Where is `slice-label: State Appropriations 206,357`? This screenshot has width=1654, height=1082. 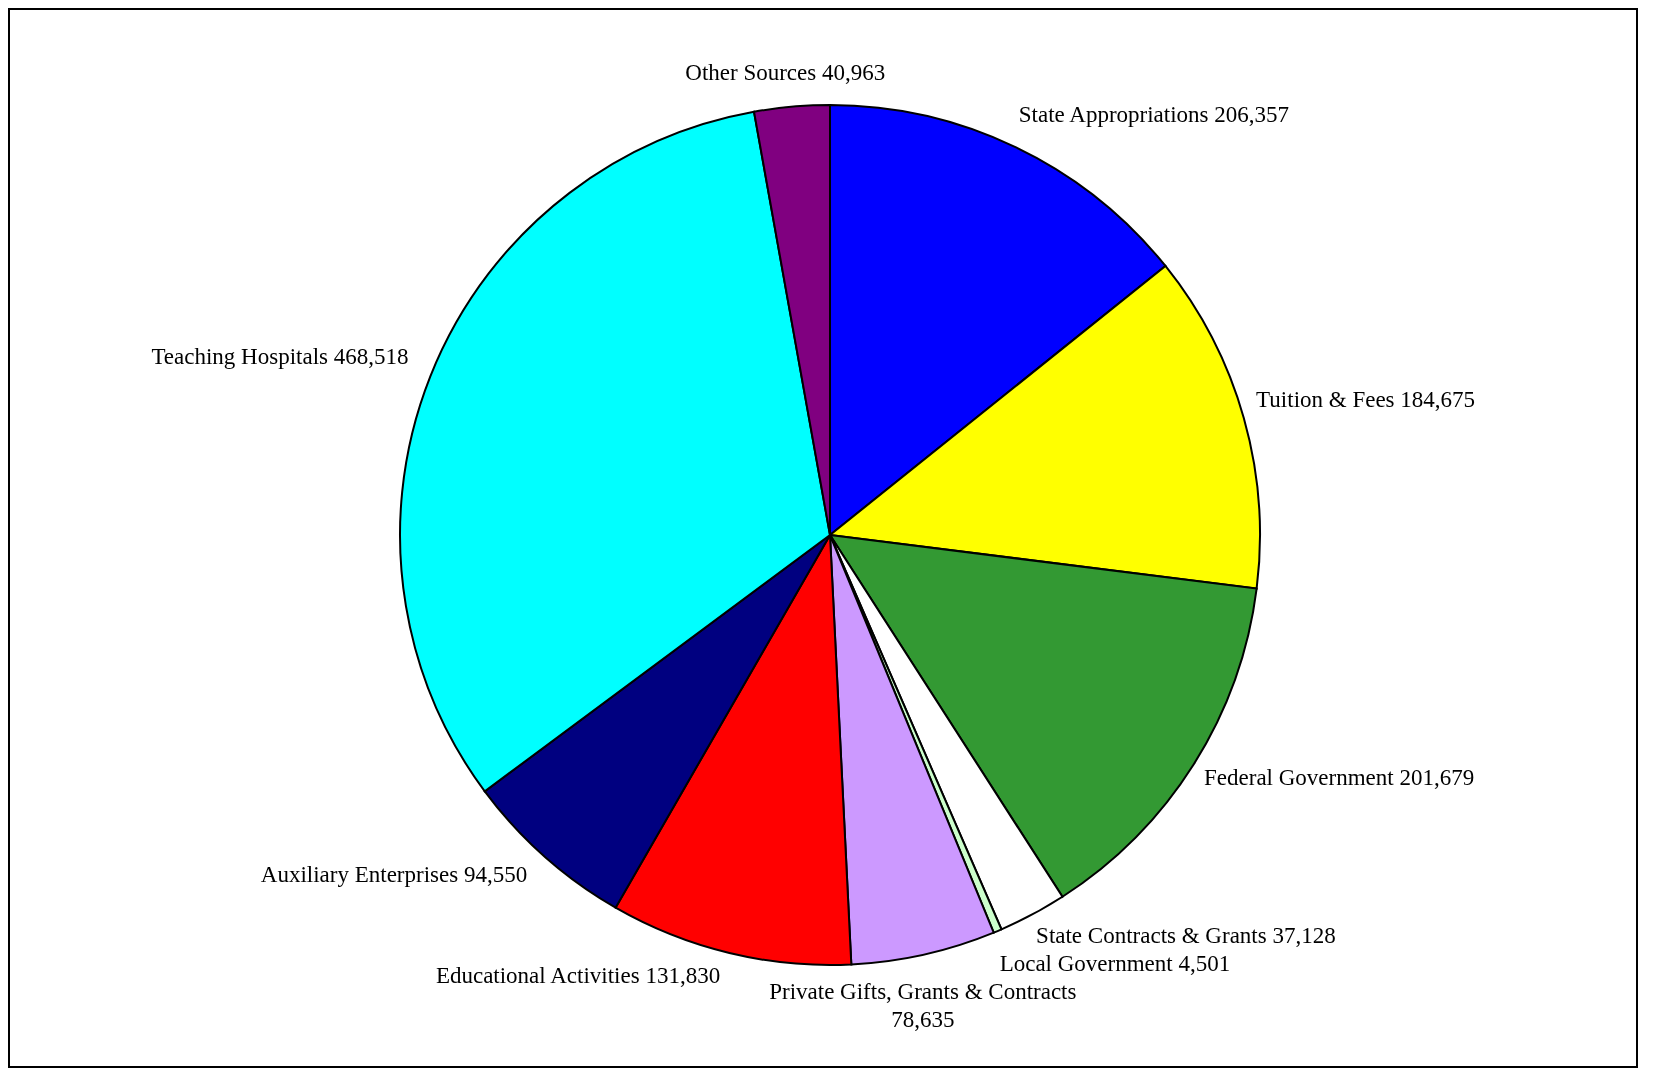 slice-label: State Appropriations 206,357 is located at coordinates (1154, 115).